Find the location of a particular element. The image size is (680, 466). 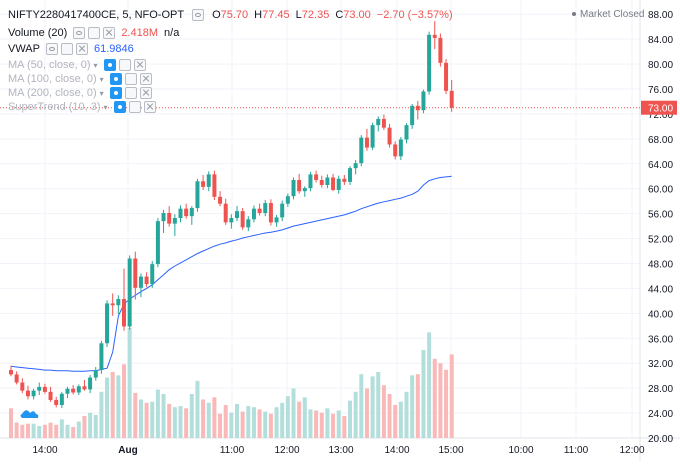

legend-volume-label: Volume (20) is located at coordinates (38, 33).